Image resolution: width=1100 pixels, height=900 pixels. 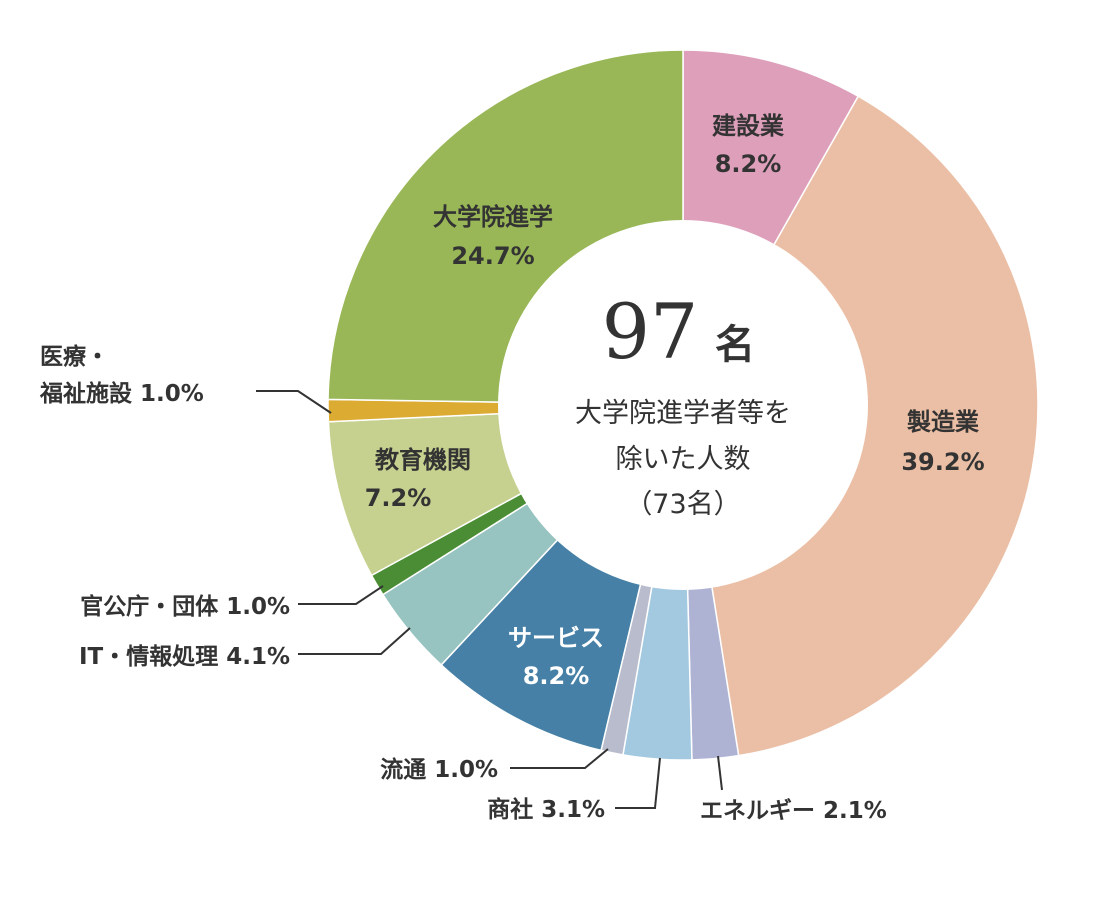 What do you see at coordinates (341, 595) in the screenshot?
I see `leader-line-kankocho` at bounding box center [341, 595].